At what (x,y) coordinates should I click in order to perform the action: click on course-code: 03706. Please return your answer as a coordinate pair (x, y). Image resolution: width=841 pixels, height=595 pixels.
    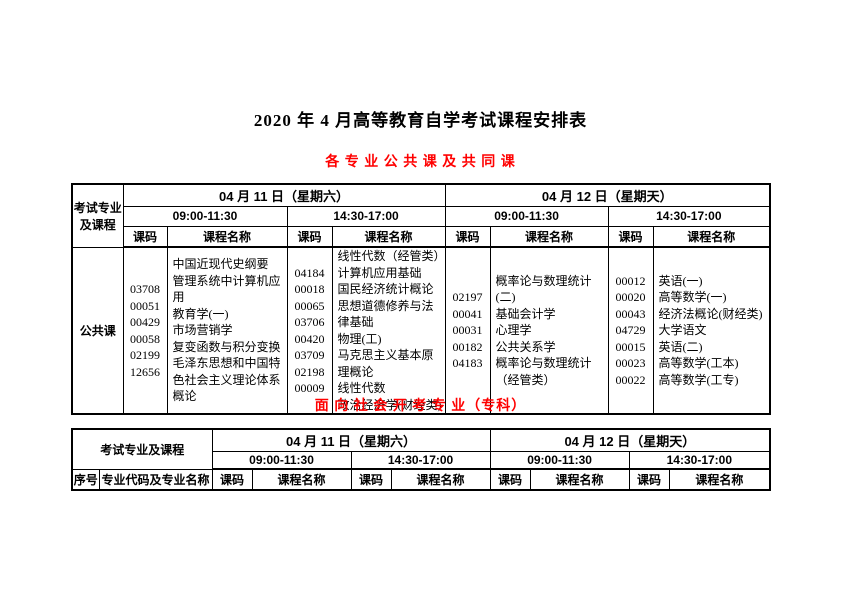
    Looking at the image, I should click on (309, 322).